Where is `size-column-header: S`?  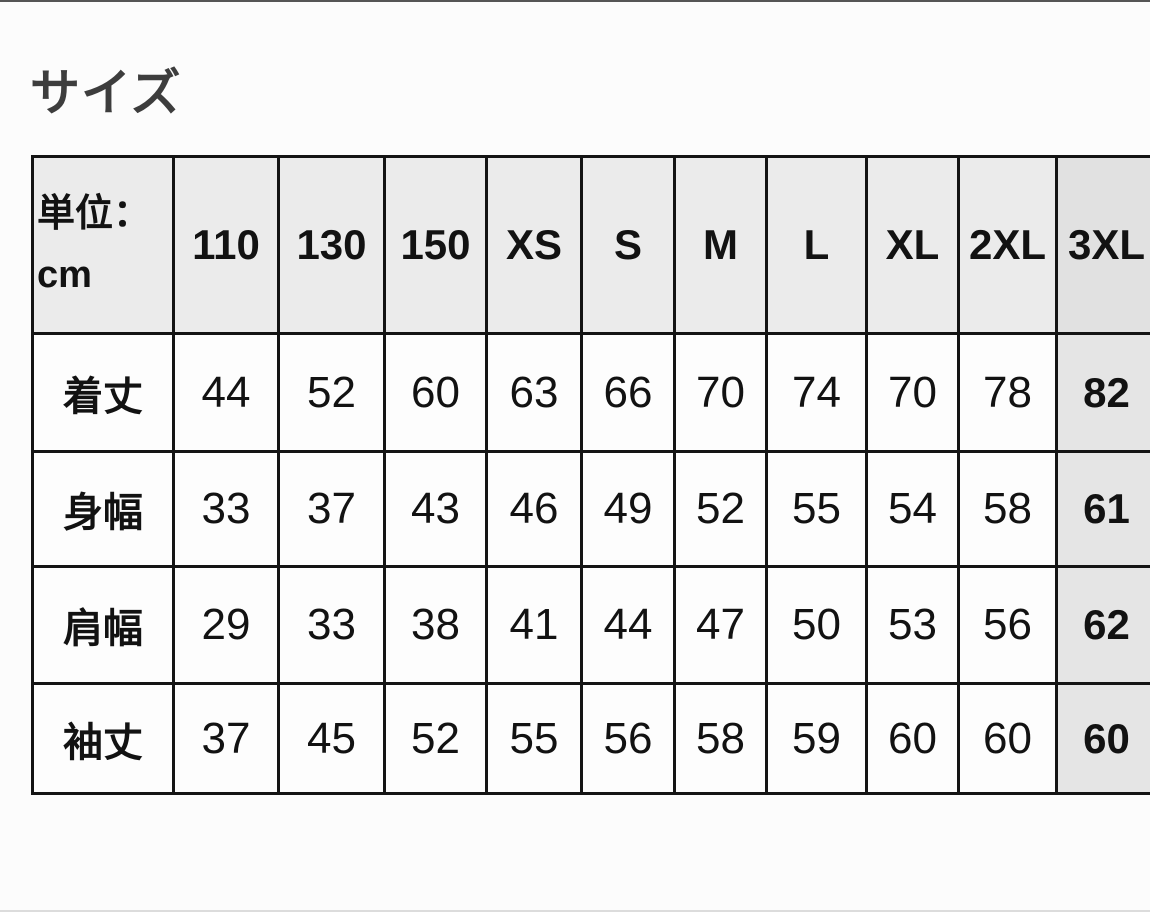 size-column-header: S is located at coordinates (628, 245).